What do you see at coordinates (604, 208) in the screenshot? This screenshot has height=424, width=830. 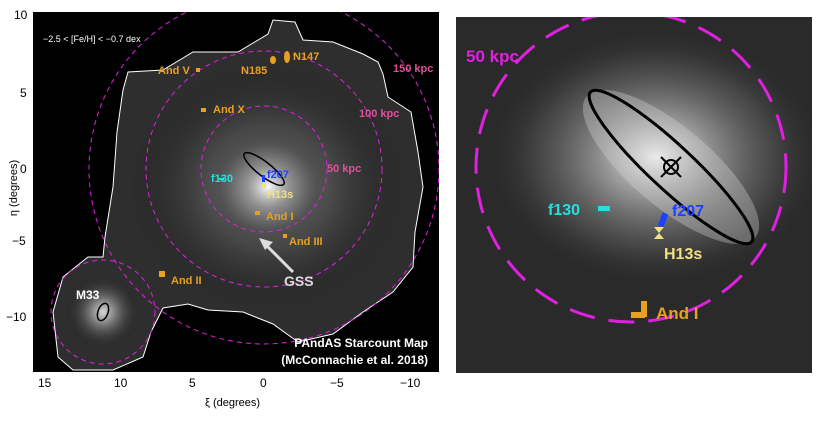 I see `f130-marker-zoom` at bounding box center [604, 208].